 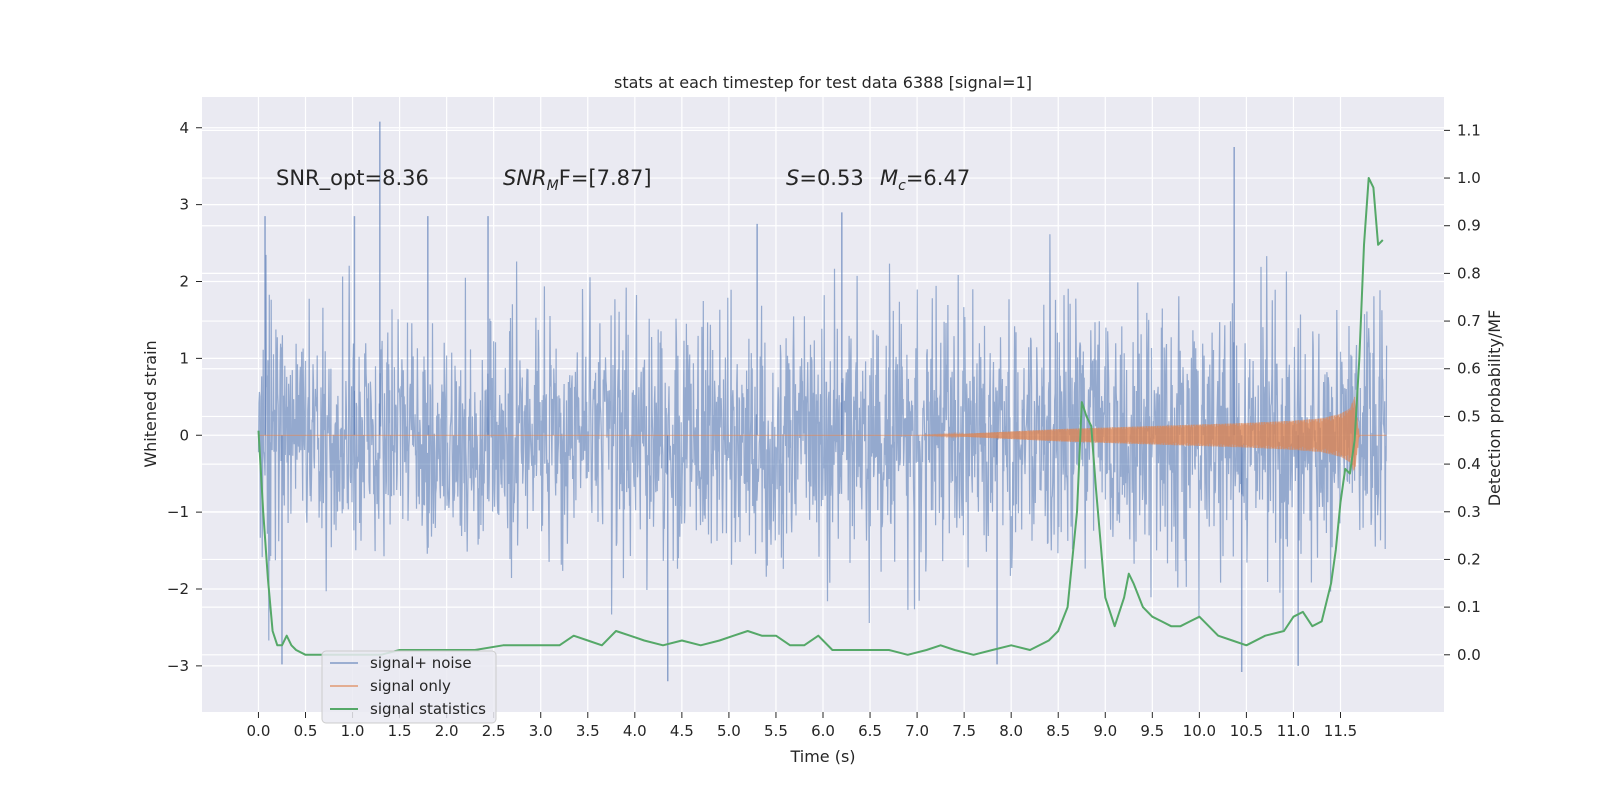 What do you see at coordinates (588, 731) in the screenshot?
I see `x-tick-label: 3.5` at bounding box center [588, 731].